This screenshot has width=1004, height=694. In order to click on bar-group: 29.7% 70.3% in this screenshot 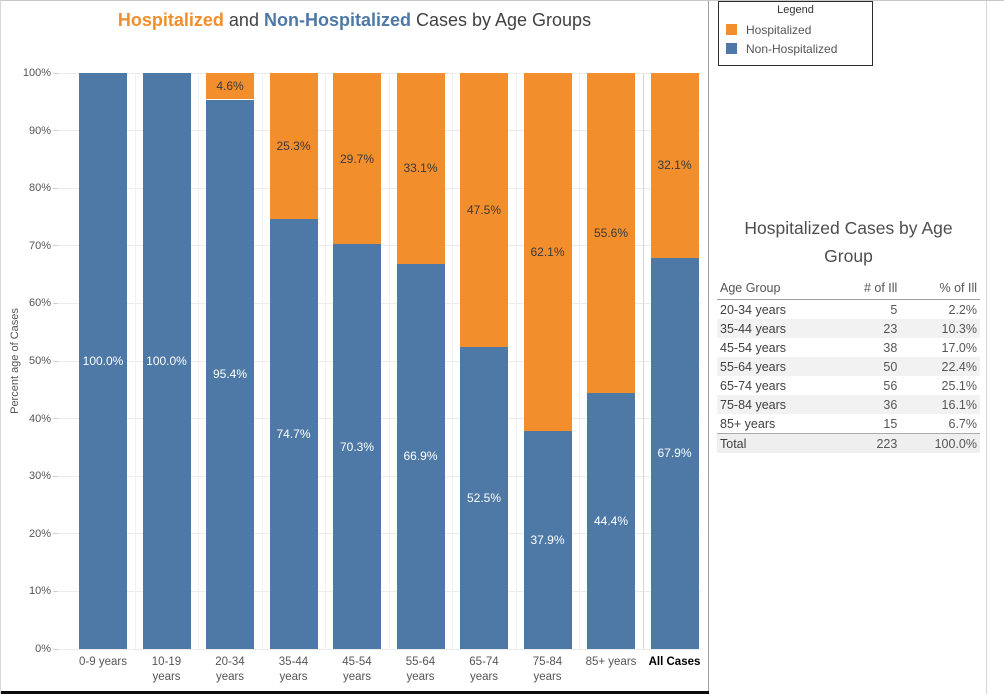, I will do `click(357, 361)`.